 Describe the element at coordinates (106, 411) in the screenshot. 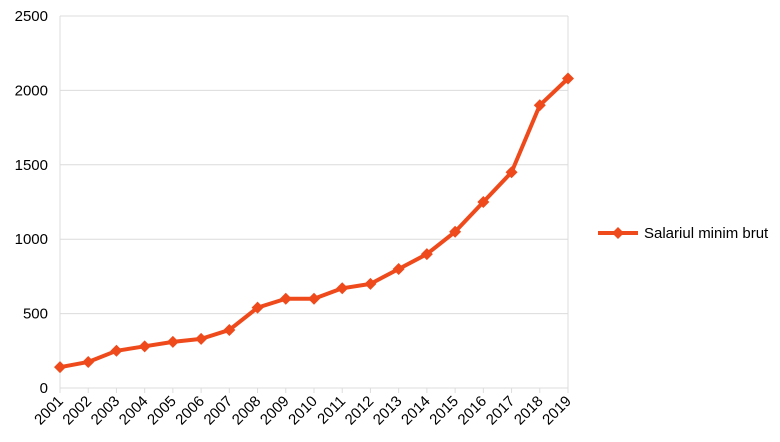

I see `x-tick-label: 2003` at that location.